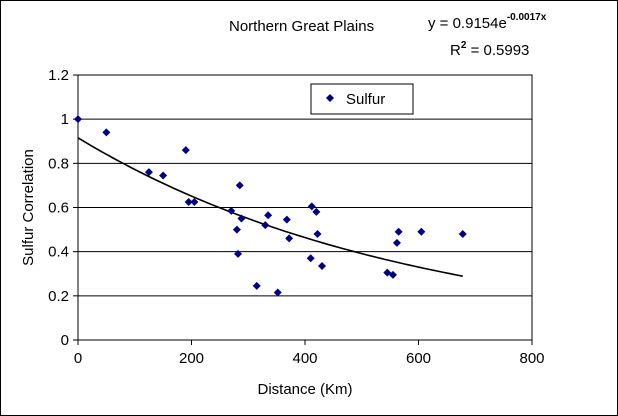 This screenshot has height=416, width=618. What do you see at coordinates (58, 296) in the screenshot?
I see `y-tick-label: 0.2` at bounding box center [58, 296].